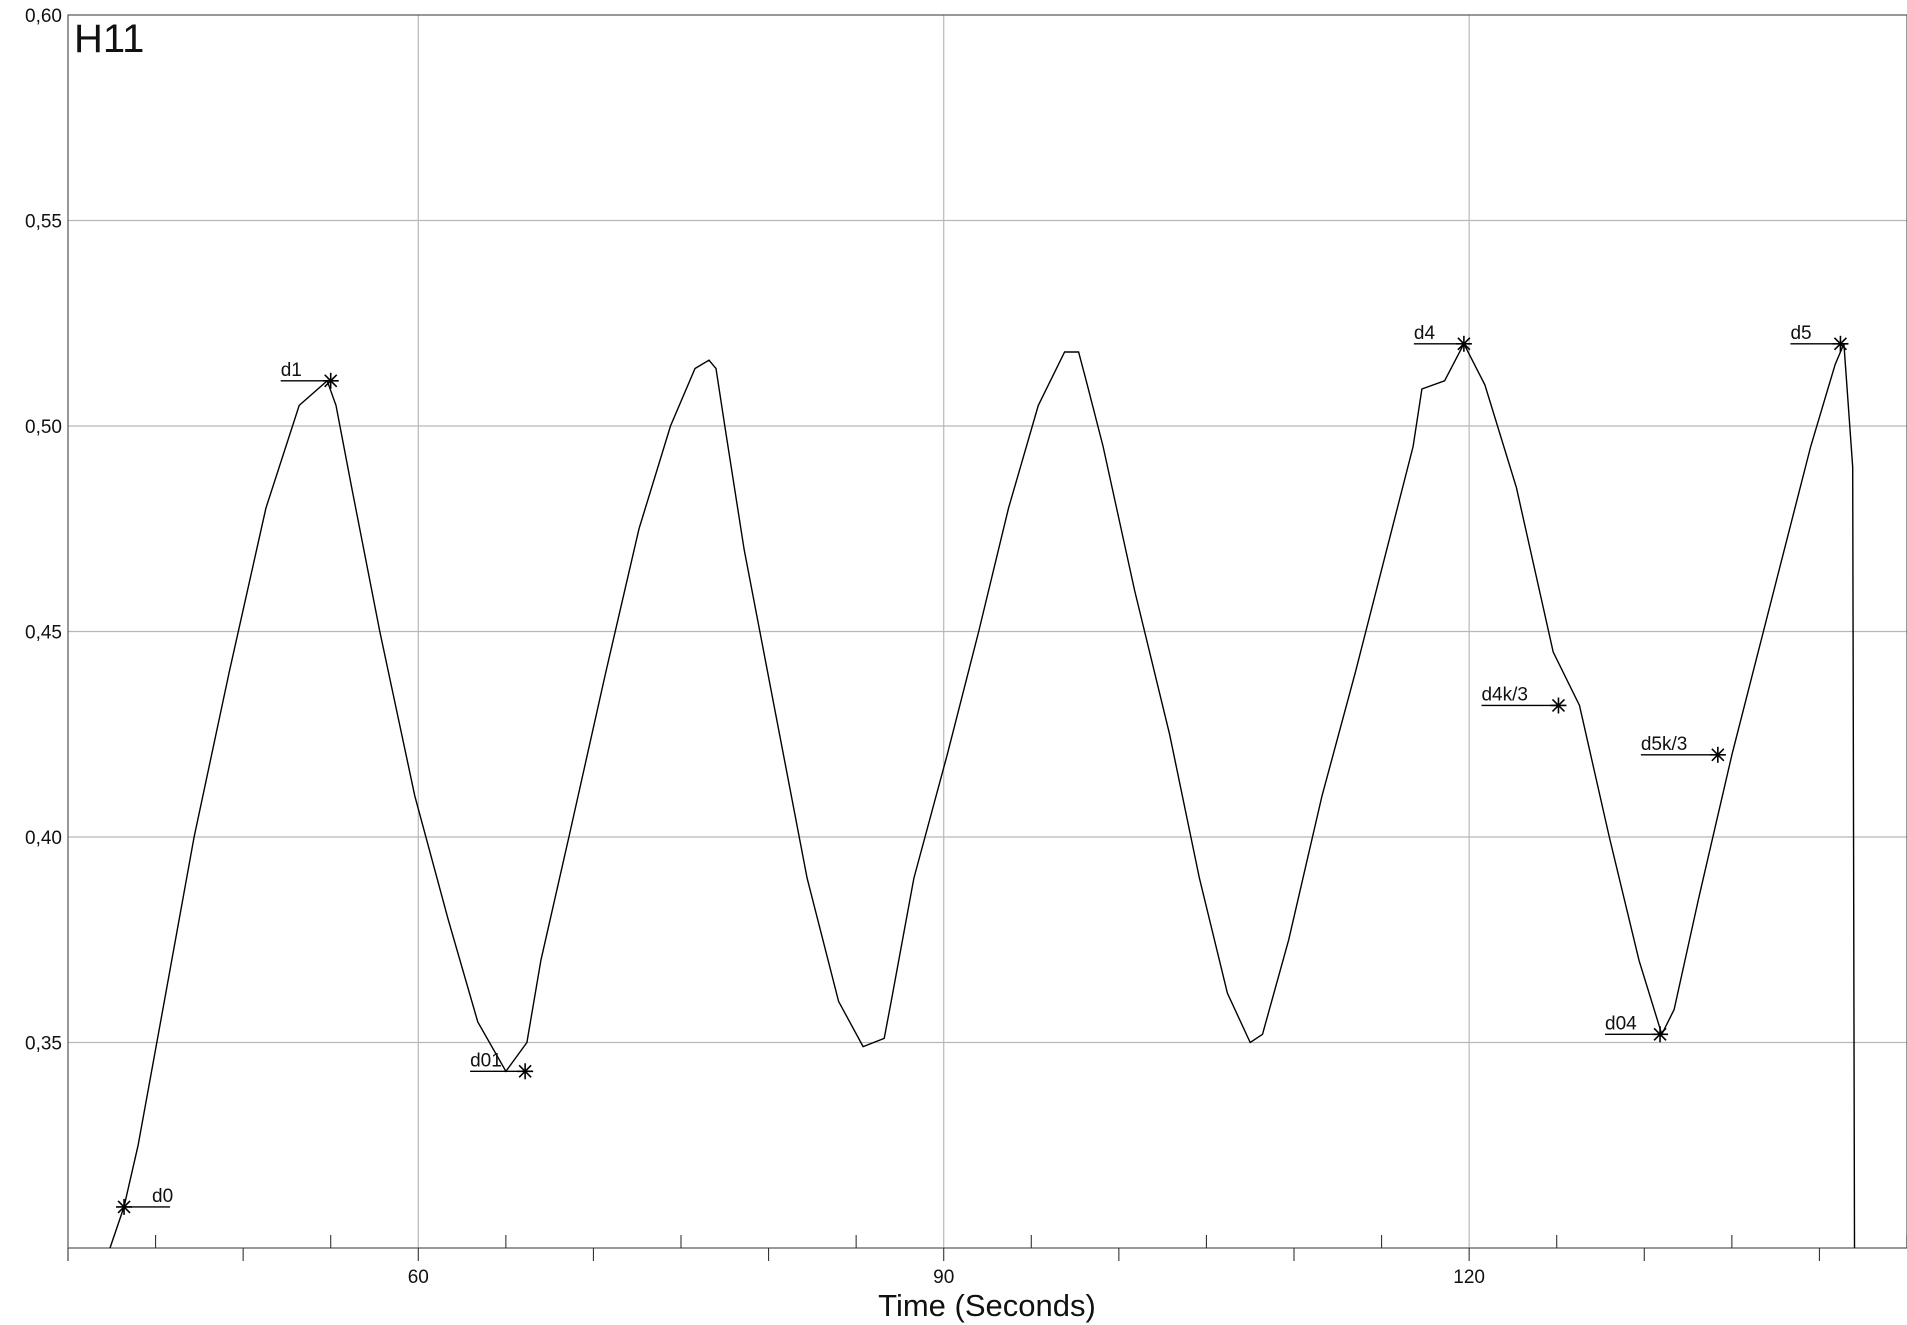 The width and height of the screenshot is (1907, 1325). I want to click on y-tick-label: 0,50, so click(43, 427).